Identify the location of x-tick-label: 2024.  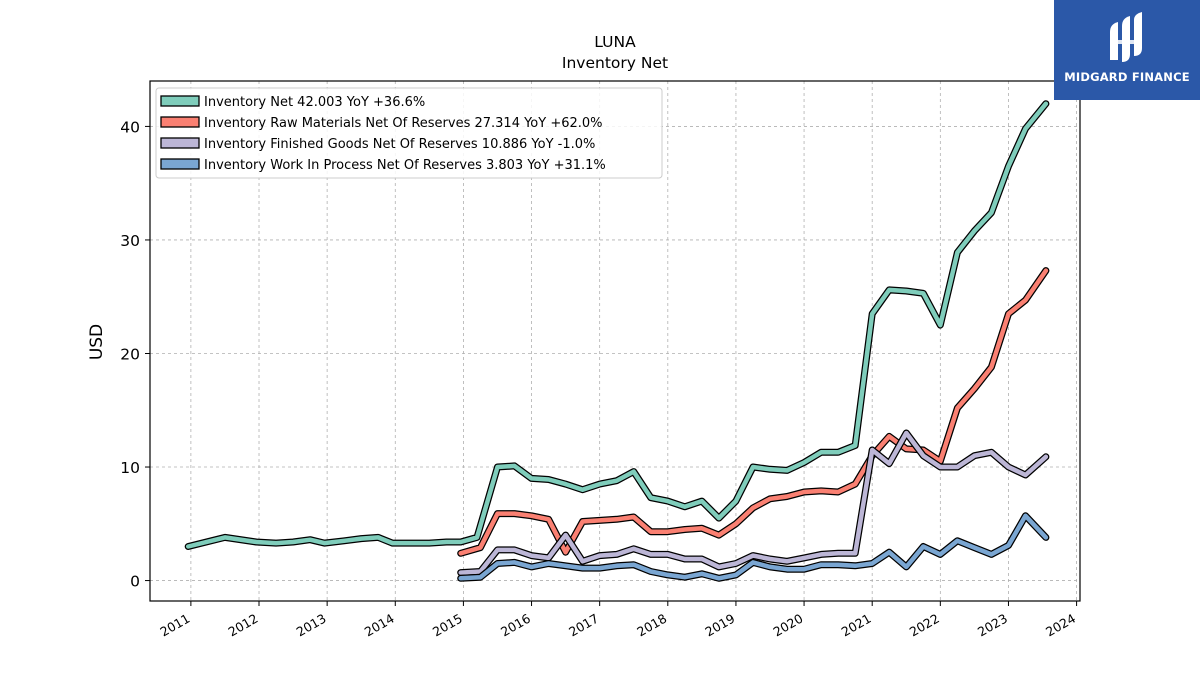
(1060, 625).